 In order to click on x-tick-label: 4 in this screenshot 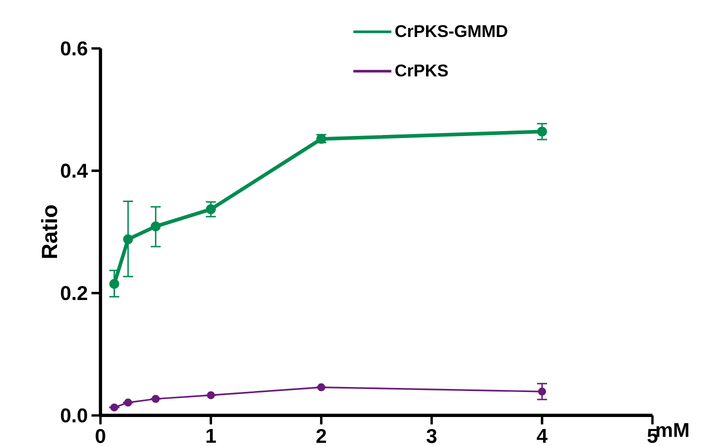, I will do `click(542, 435)`.